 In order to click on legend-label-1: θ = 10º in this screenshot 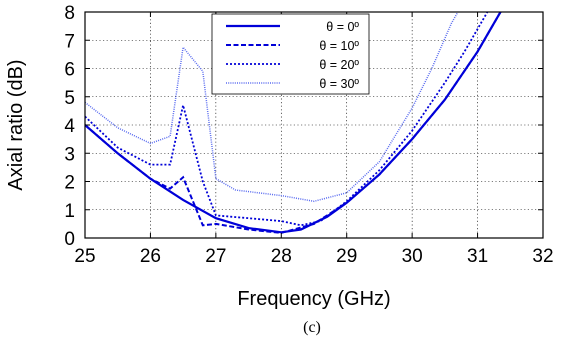, I will do `click(339, 46)`.